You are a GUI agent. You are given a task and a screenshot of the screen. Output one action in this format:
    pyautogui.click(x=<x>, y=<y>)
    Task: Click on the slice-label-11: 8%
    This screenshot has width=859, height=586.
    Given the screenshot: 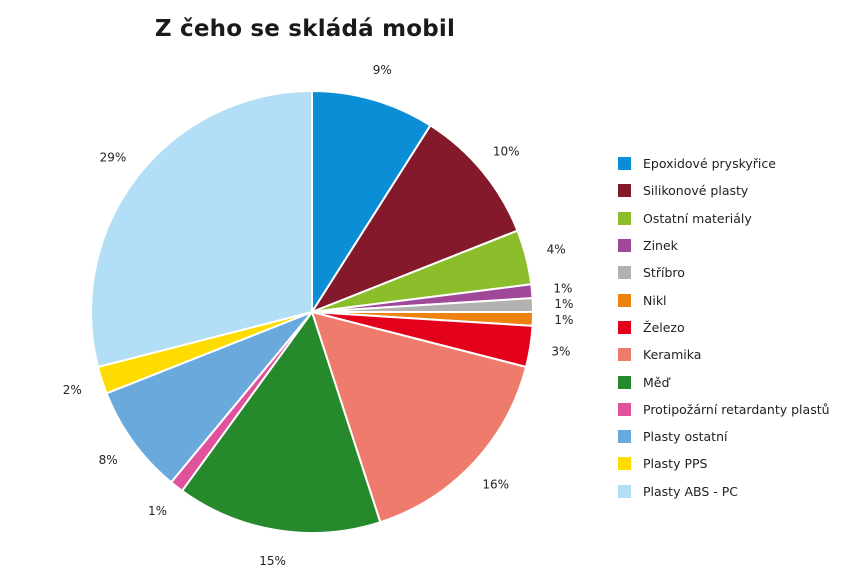 What is the action you would take?
    pyautogui.click(x=108, y=460)
    